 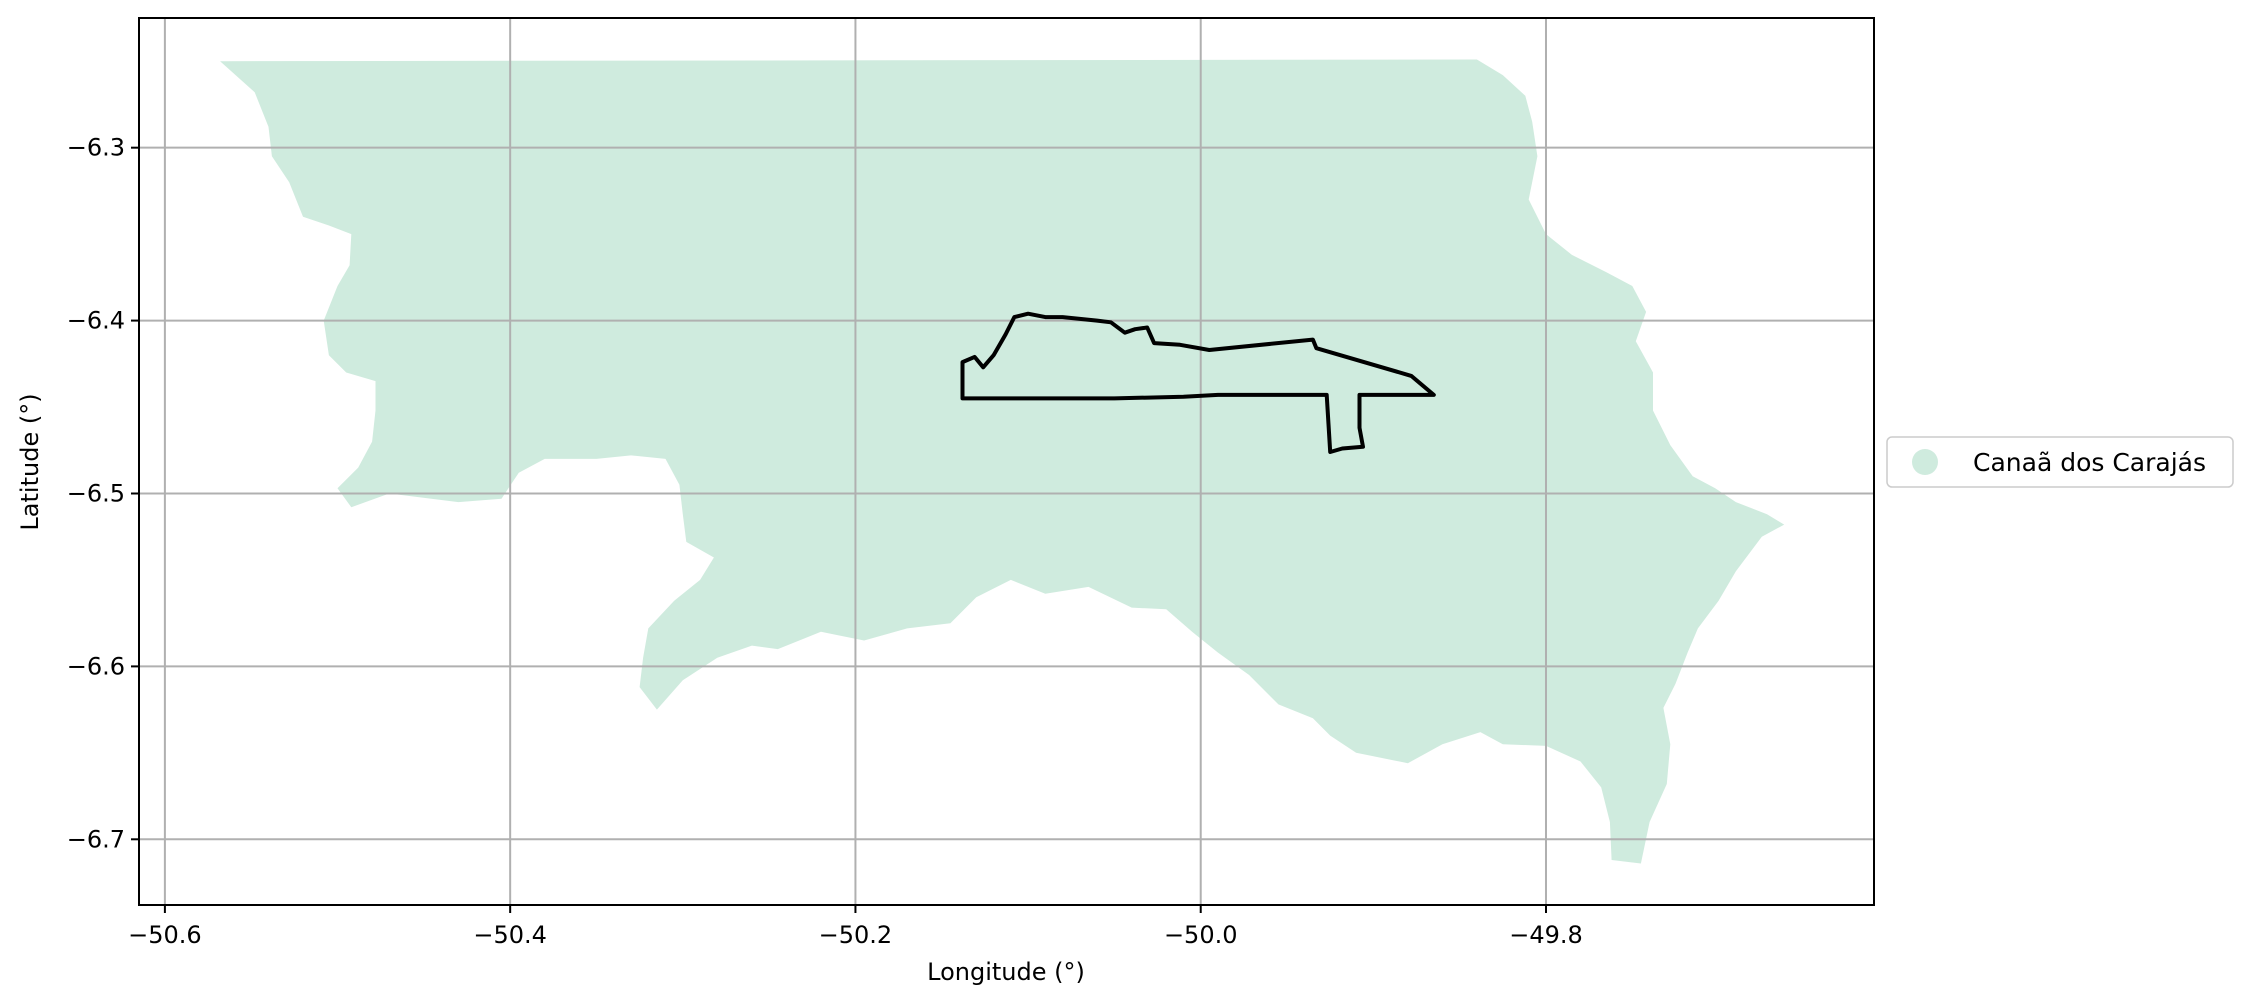 What do you see at coordinates (856, 935) in the screenshot?
I see `x-tick-label: −50.2` at bounding box center [856, 935].